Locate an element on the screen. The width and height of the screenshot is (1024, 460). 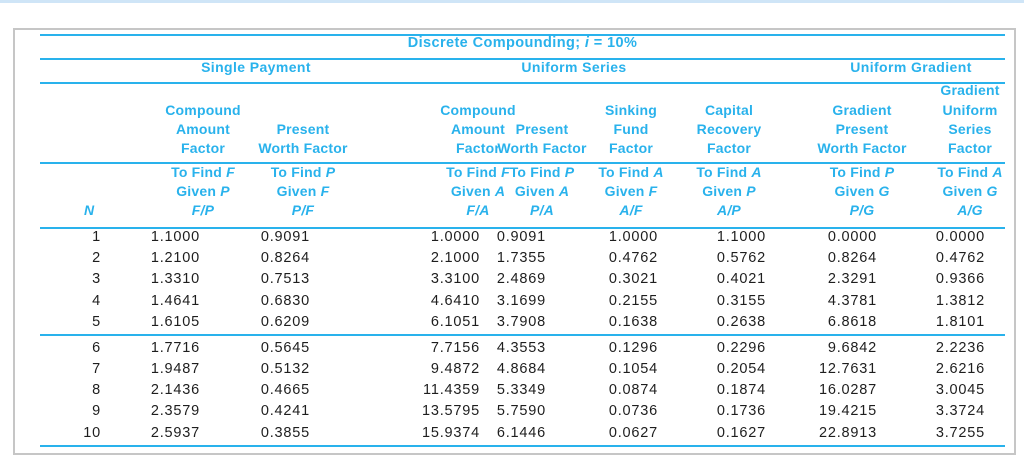
table-cell-f-p: 1.7716 is located at coordinates (175, 347).